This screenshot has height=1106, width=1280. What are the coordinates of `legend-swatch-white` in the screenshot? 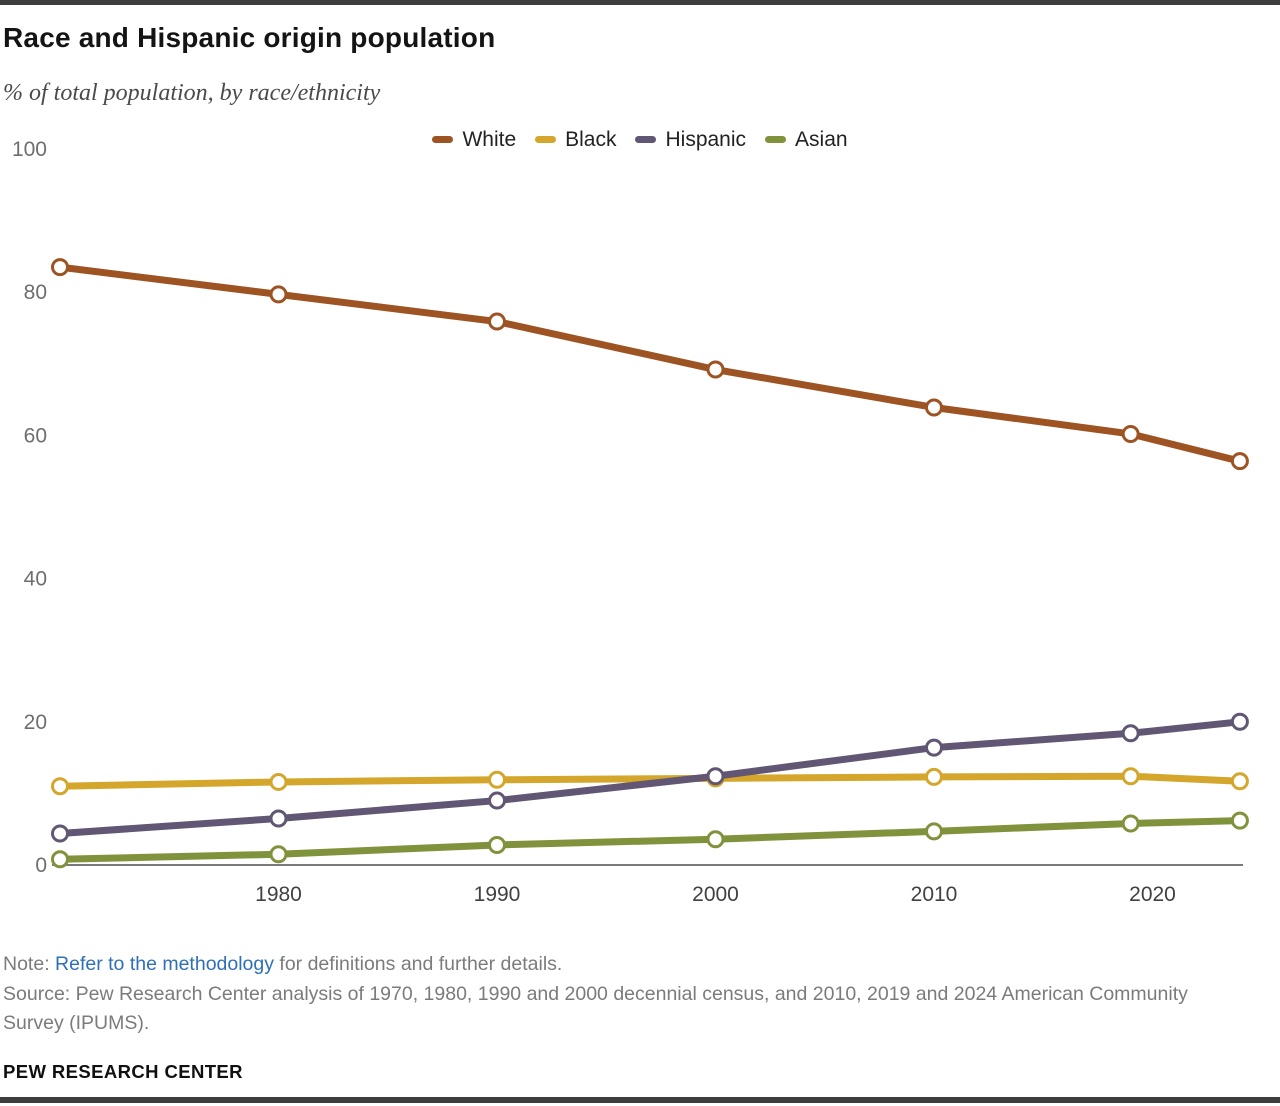 It's located at (443, 139).